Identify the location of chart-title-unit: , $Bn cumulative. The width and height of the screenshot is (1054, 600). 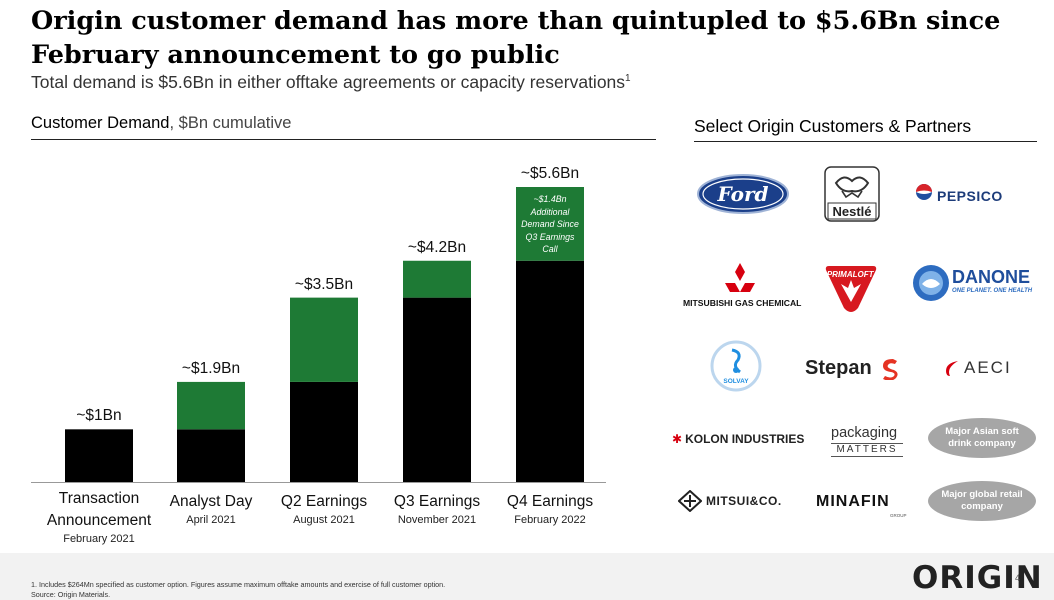
(230, 123).